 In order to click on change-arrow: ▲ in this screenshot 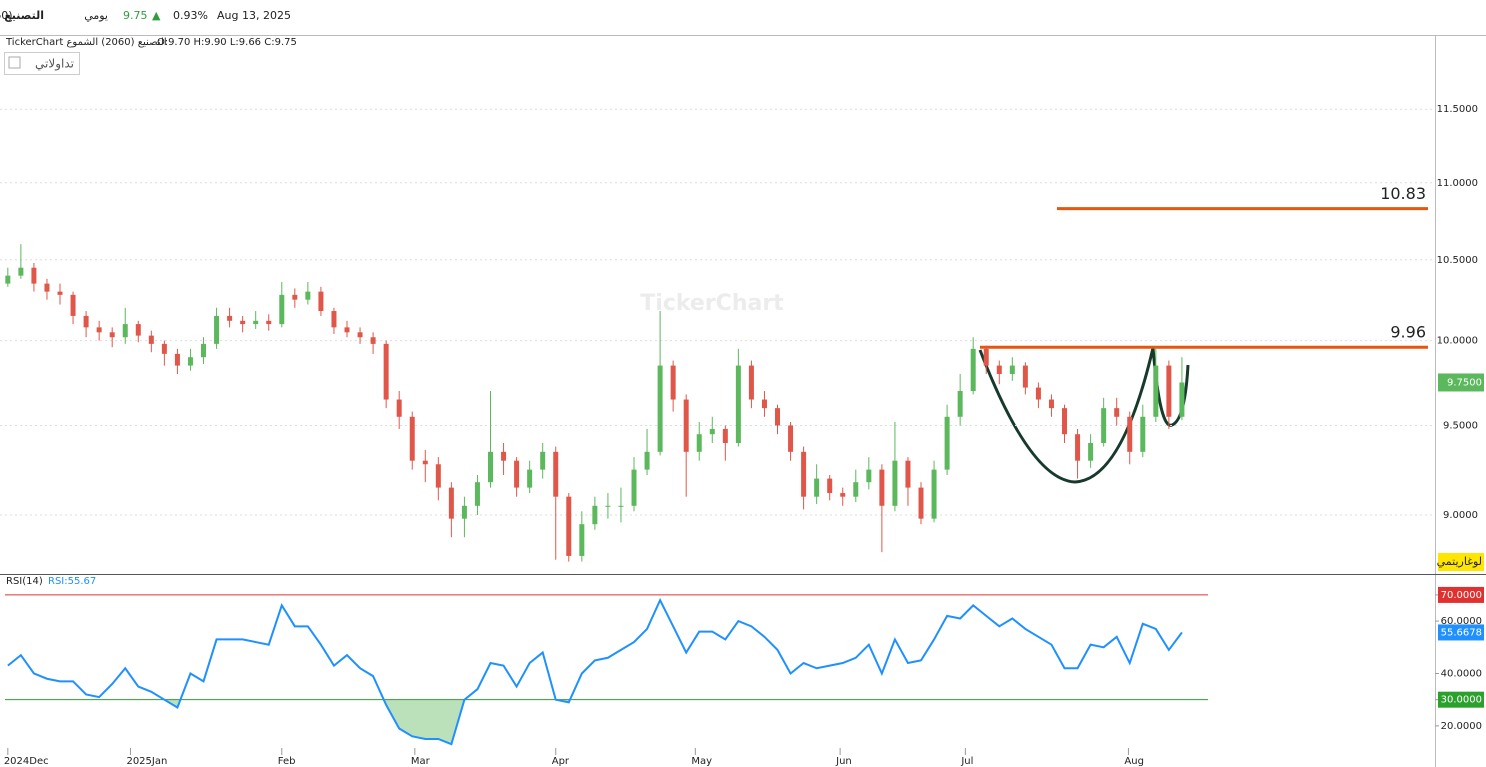, I will do `click(156, 15)`.